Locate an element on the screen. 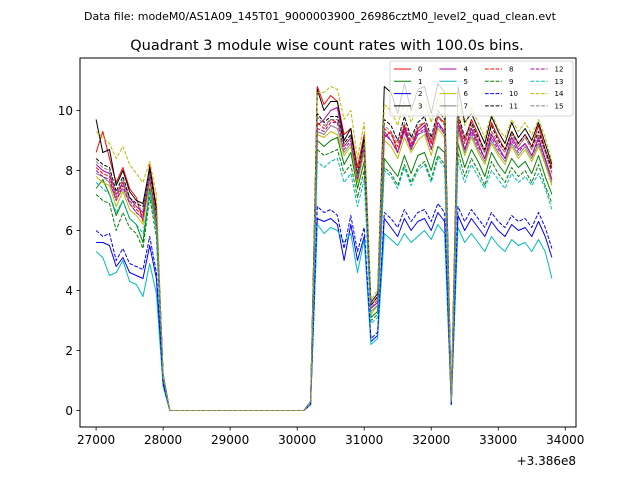 Image resolution: width=640 pixels, height=480 pixels. legend-label: 0 is located at coordinates (420, 70).